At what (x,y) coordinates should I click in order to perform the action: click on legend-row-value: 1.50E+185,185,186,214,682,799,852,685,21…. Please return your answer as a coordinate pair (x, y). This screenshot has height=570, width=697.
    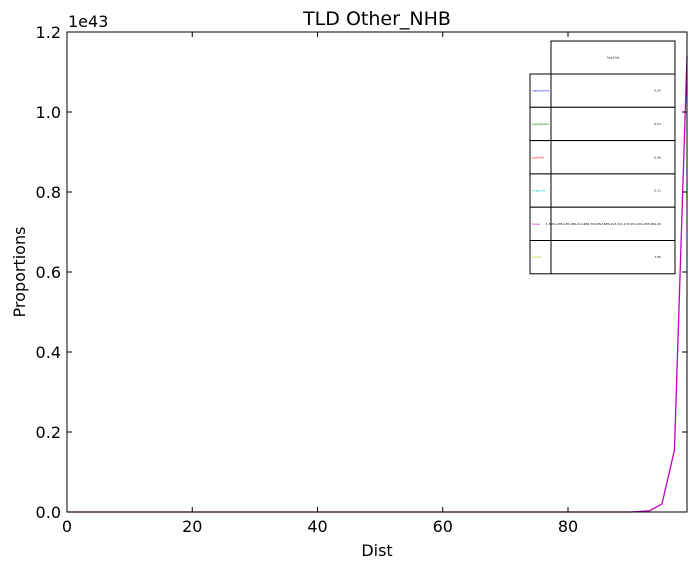
    Looking at the image, I should click on (603, 224).